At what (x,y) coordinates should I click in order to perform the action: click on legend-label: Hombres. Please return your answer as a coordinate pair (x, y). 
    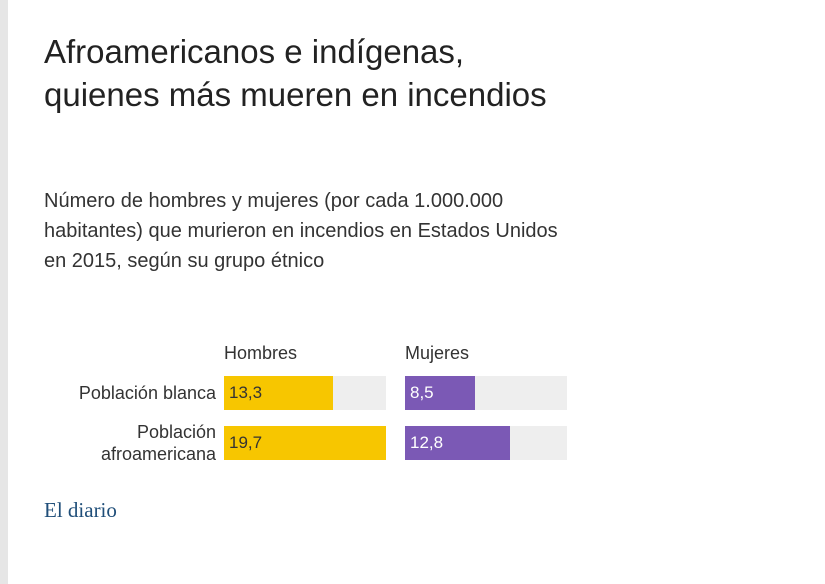
    Looking at the image, I should click on (261, 353).